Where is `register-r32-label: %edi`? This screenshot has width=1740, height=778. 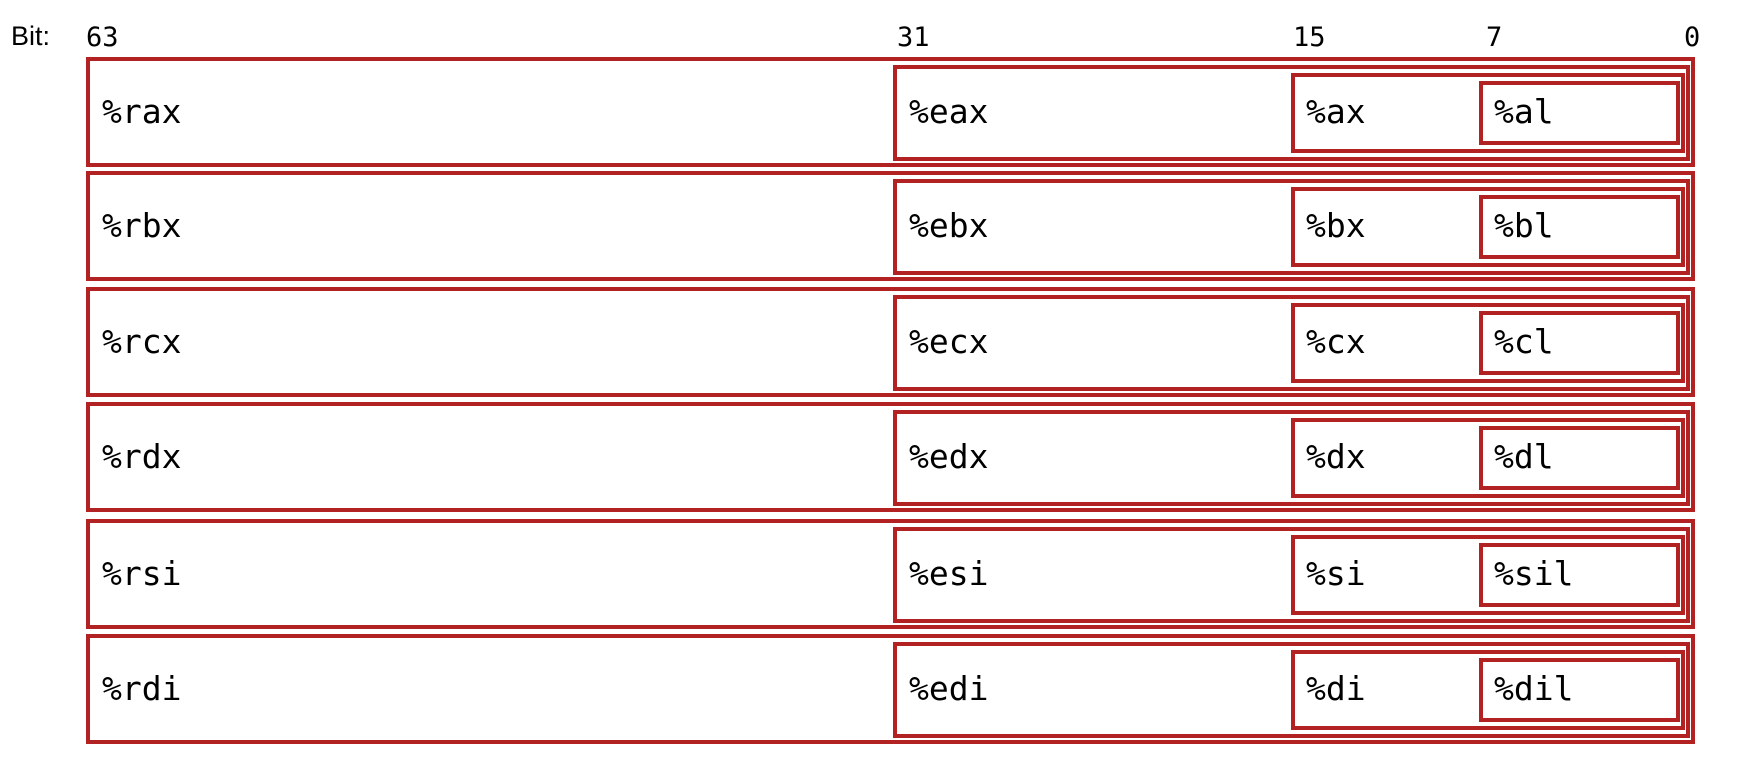
register-r32-label: %edi is located at coordinates (949, 688).